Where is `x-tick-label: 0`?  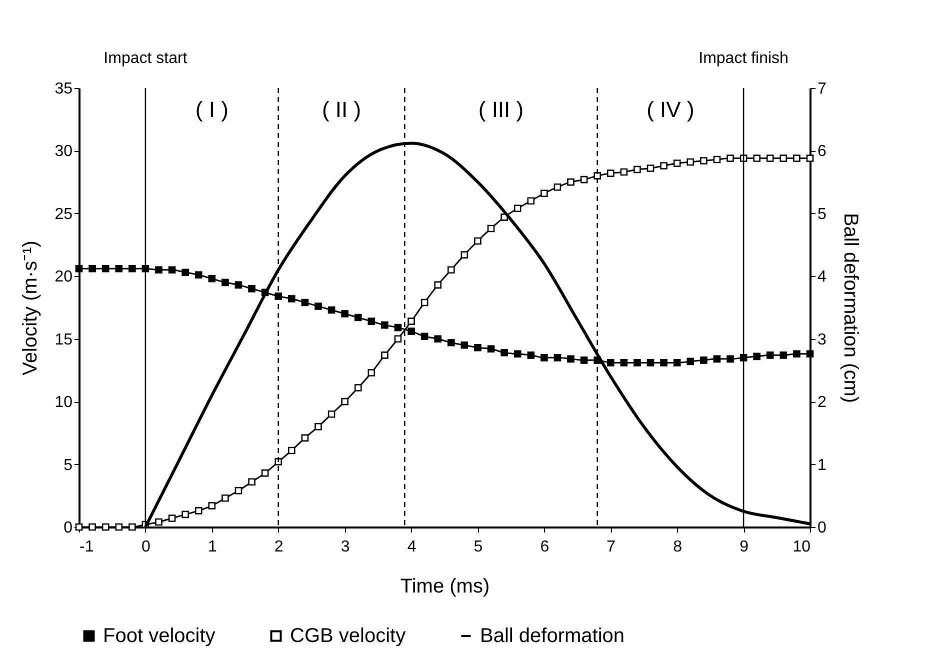 x-tick-label: 0 is located at coordinates (146, 547).